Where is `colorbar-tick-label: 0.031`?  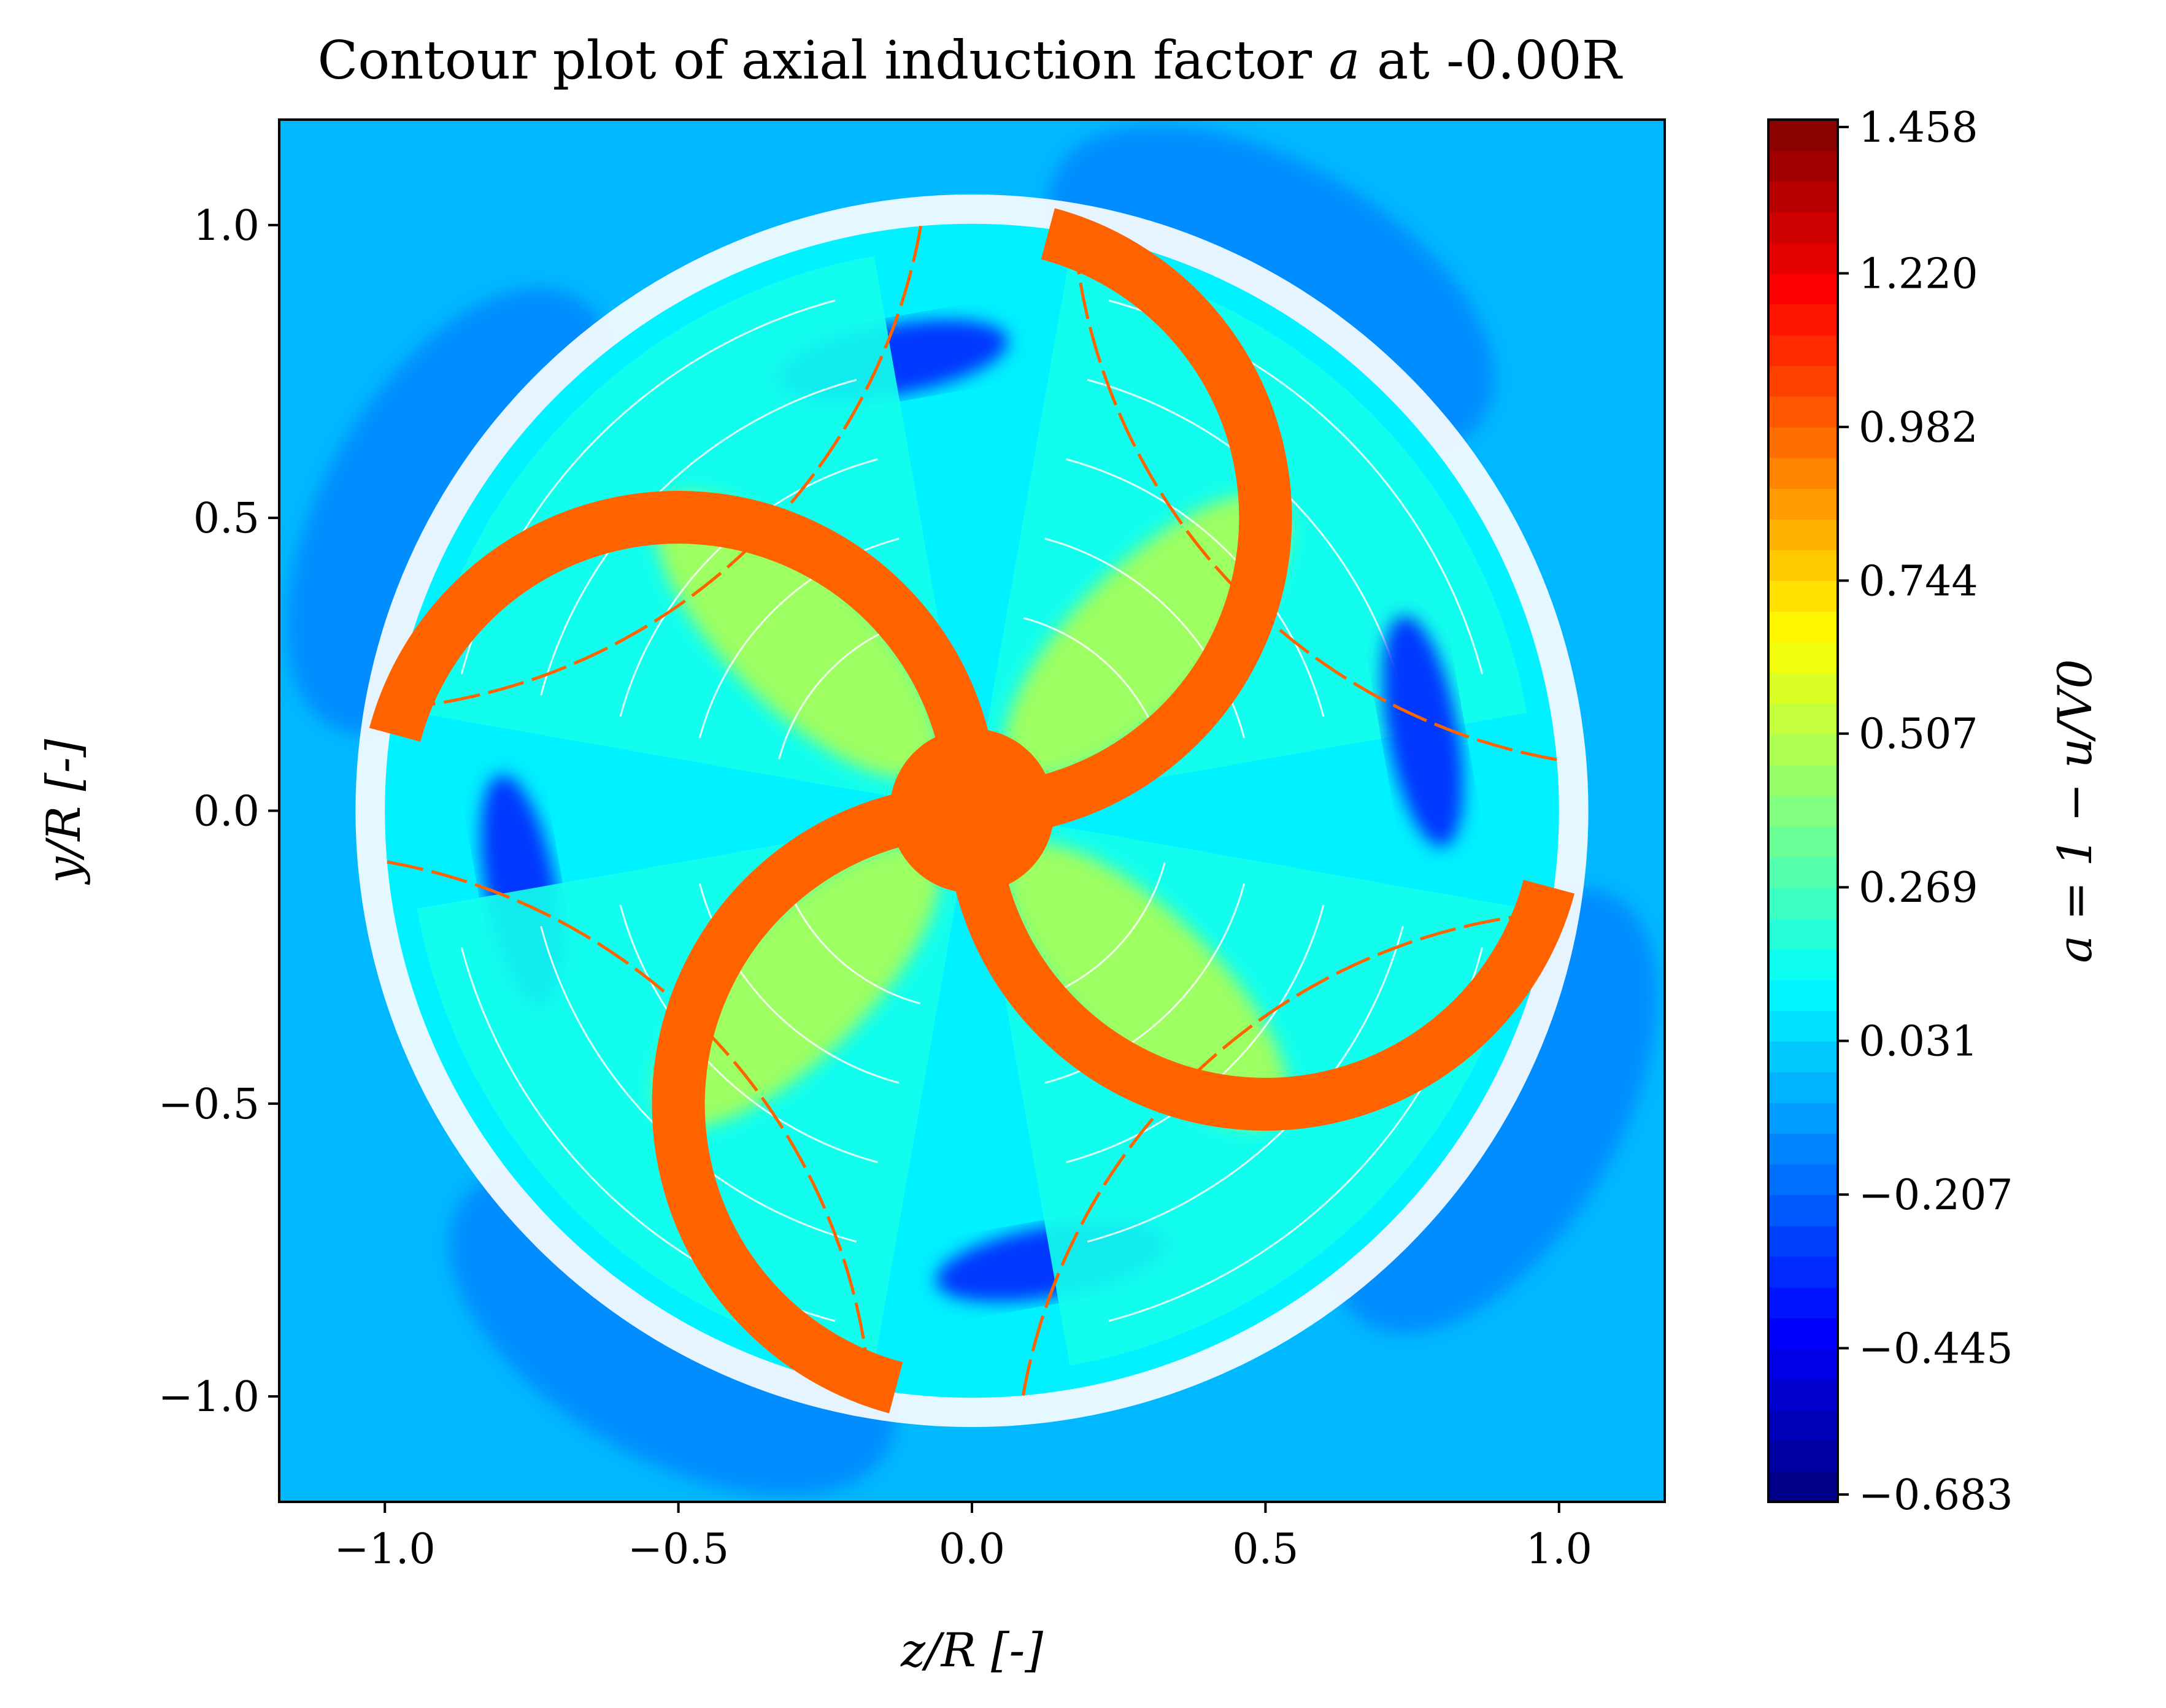 colorbar-tick-label: 0.031 is located at coordinates (1919, 1042).